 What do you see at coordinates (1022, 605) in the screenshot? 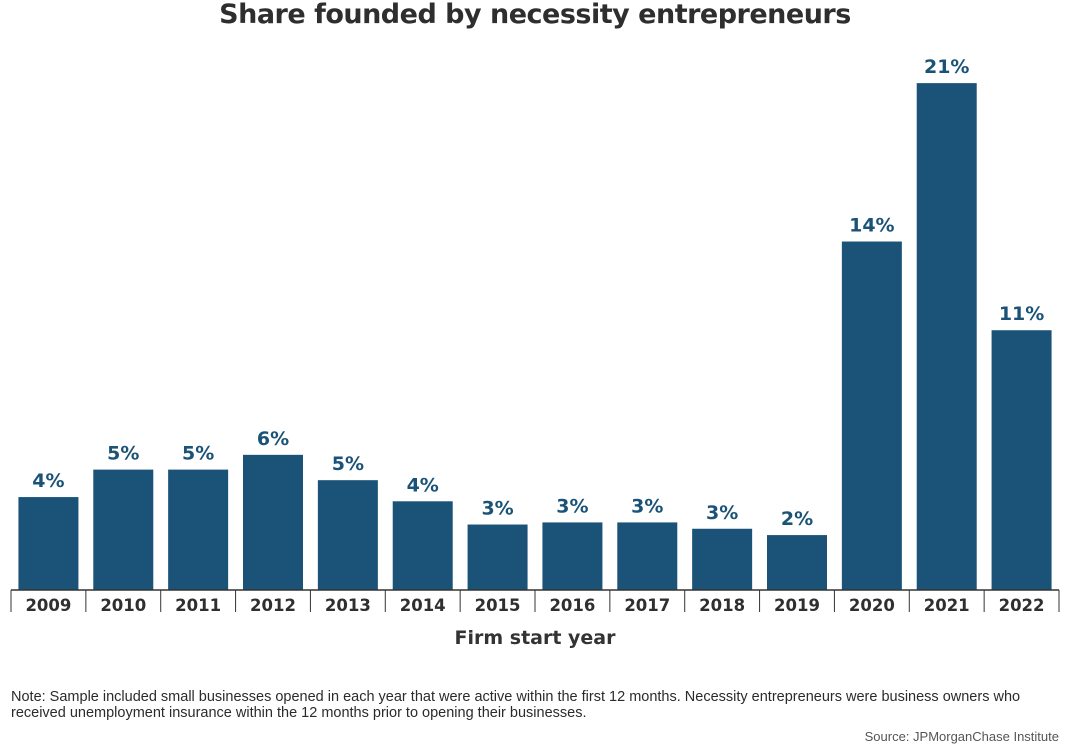
I see `x-tick-label: 2022` at bounding box center [1022, 605].